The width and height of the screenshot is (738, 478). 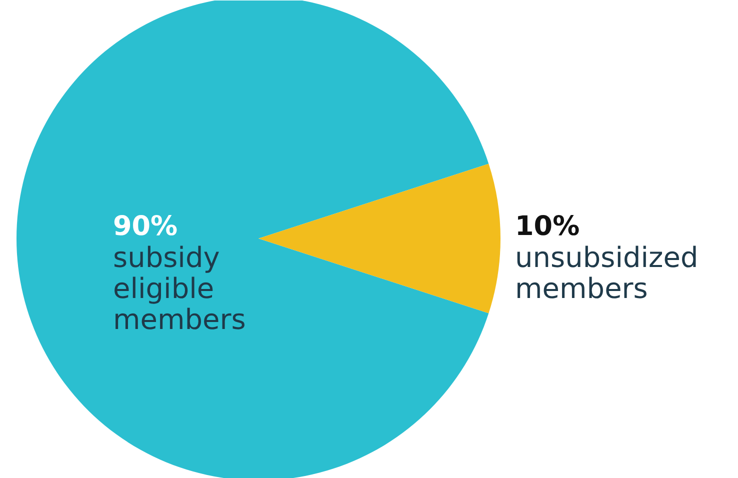 What do you see at coordinates (145, 226) in the screenshot?
I see `data-label: 90%` at bounding box center [145, 226].